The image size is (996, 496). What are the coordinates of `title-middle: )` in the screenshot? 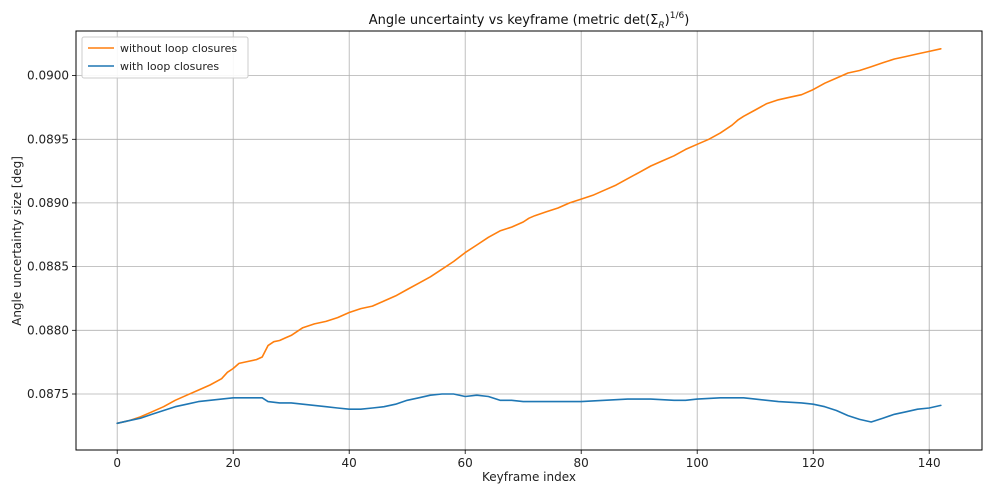 It's located at (667, 20).